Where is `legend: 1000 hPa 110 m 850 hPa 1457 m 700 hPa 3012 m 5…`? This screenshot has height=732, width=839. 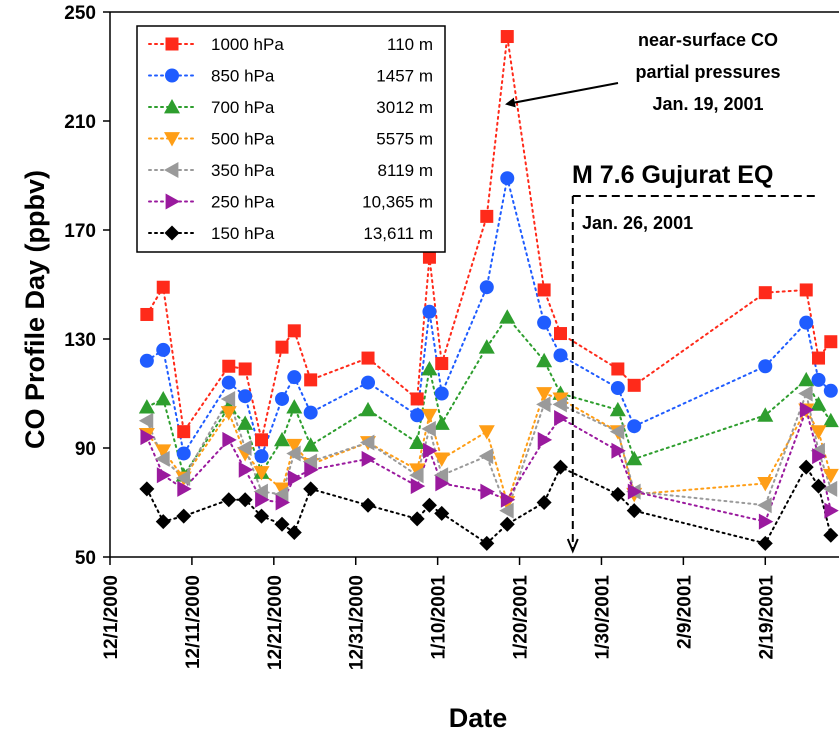
legend: 1000 hPa 110 m 850 hPa 1457 m 700 hPa 3012 m 5… is located at coordinates (291, 139).